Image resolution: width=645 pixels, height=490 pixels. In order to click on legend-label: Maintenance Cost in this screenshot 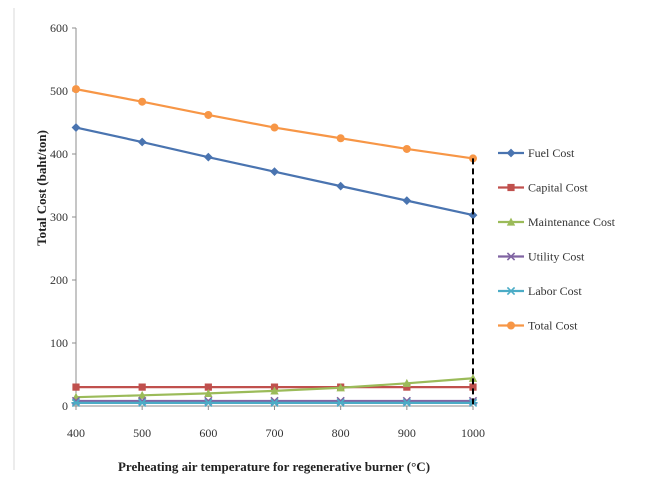, I will do `click(572, 222)`.